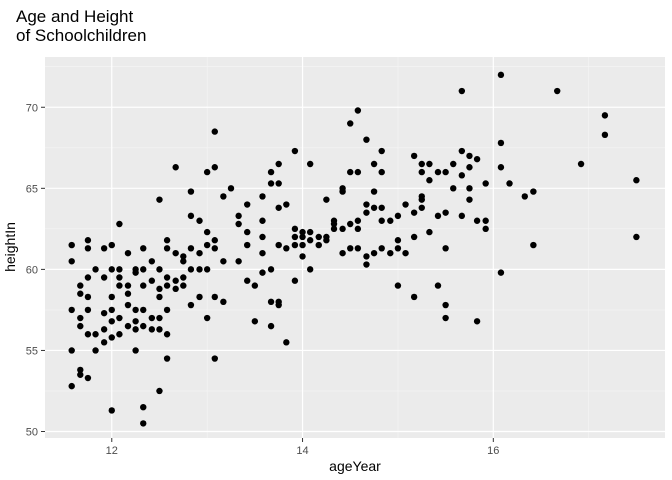 The width and height of the screenshot is (672, 480). I want to click on y-tick-label: 60, so click(32, 270).